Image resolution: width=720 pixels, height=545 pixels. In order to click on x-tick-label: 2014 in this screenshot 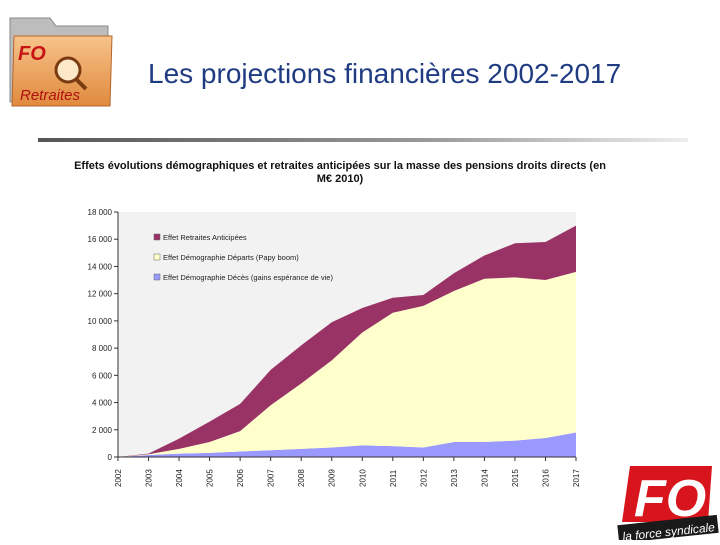, I will do `click(484, 478)`.